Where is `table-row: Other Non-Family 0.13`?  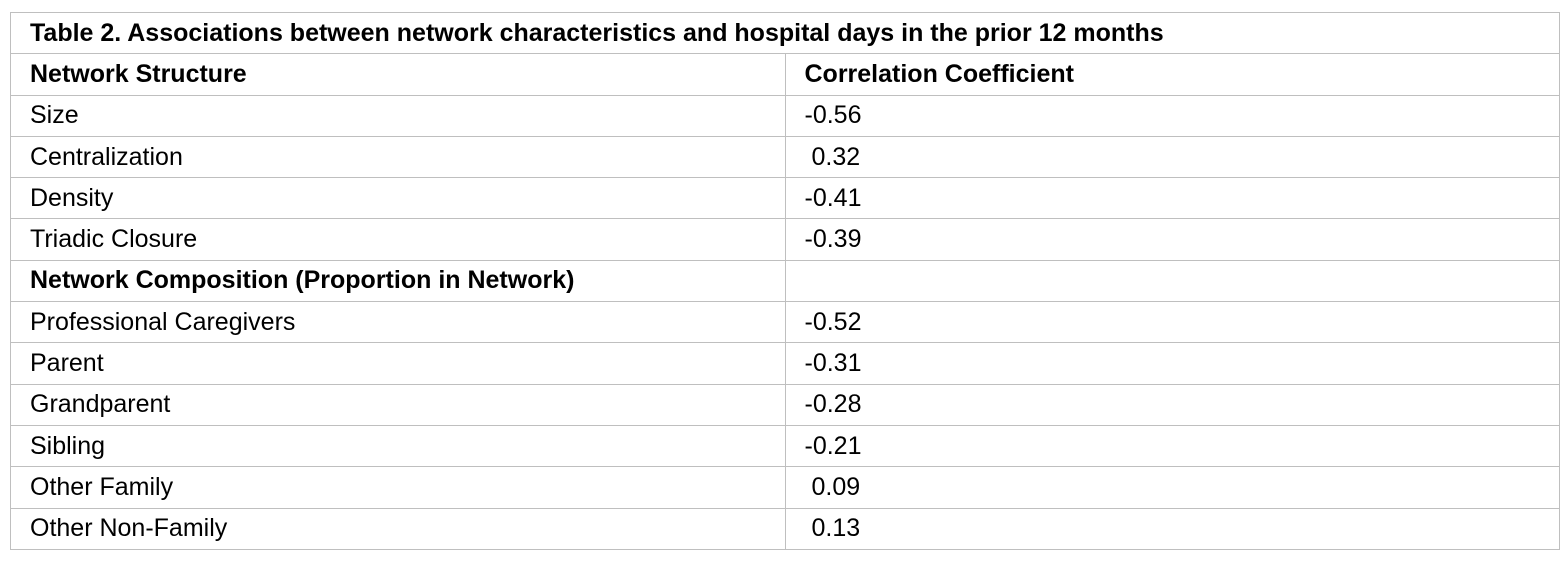 table-row: Other Non-Family 0.13 is located at coordinates (785, 528).